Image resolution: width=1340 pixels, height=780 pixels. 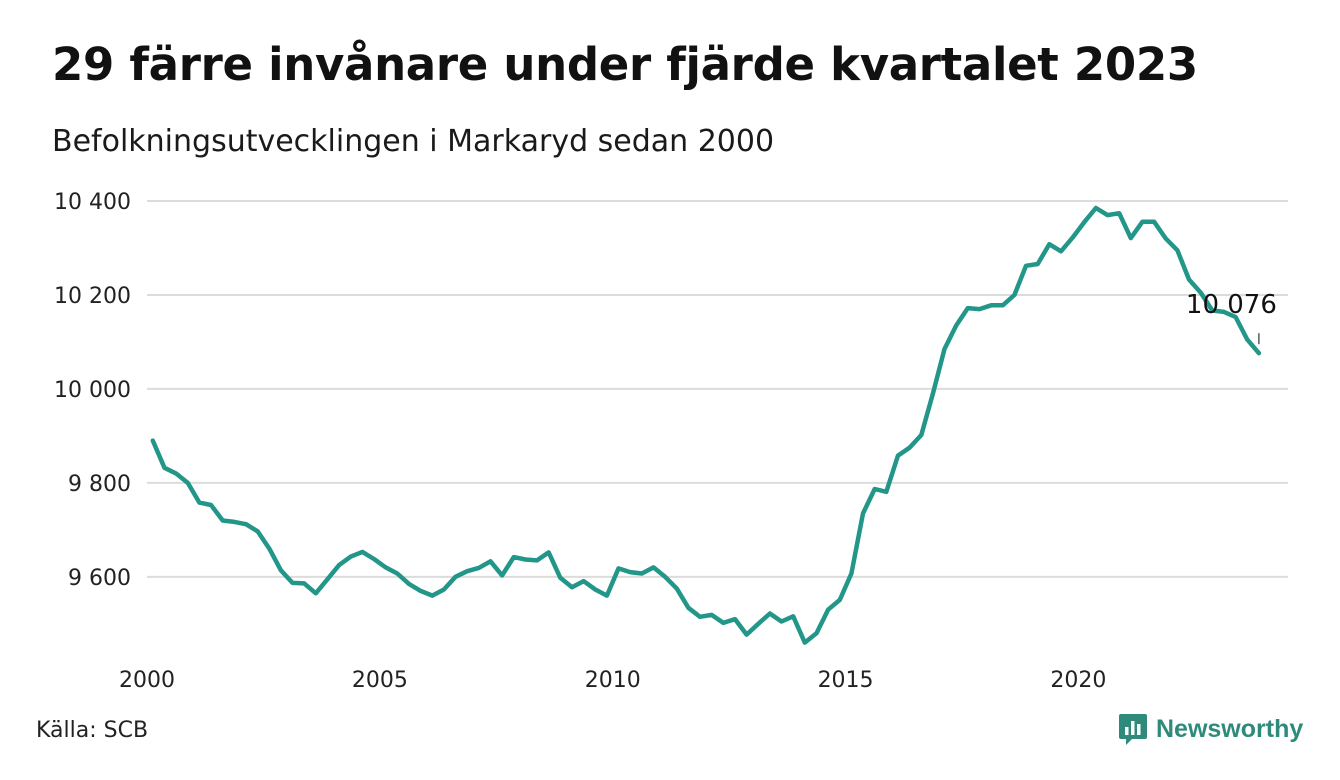 I want to click on brand-logo: Newsworthy, so click(x=1210, y=729).